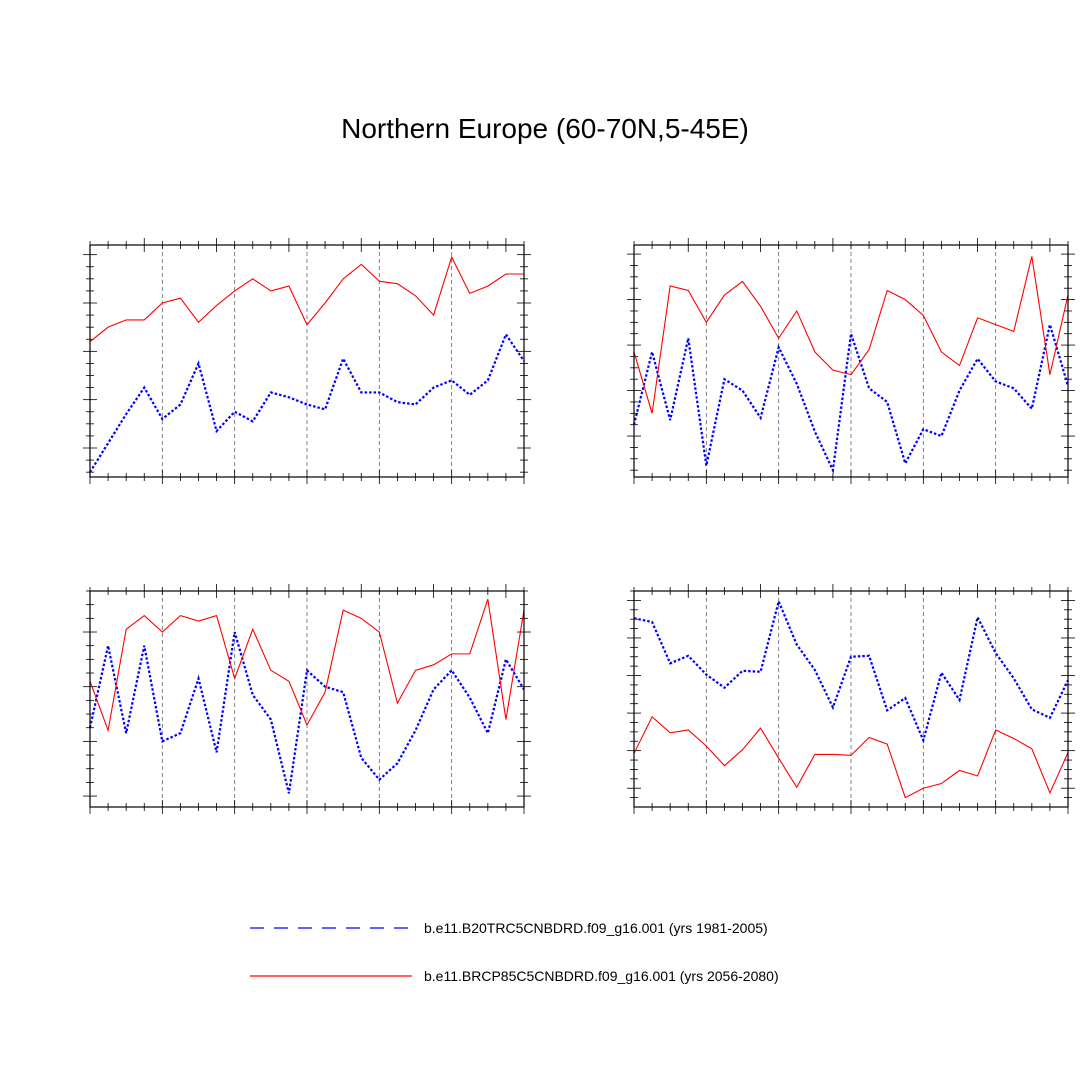 Image resolution: width=1090 pixels, height=1090 pixels. I want to click on series-line-tsa-hist, so click(307, 402).